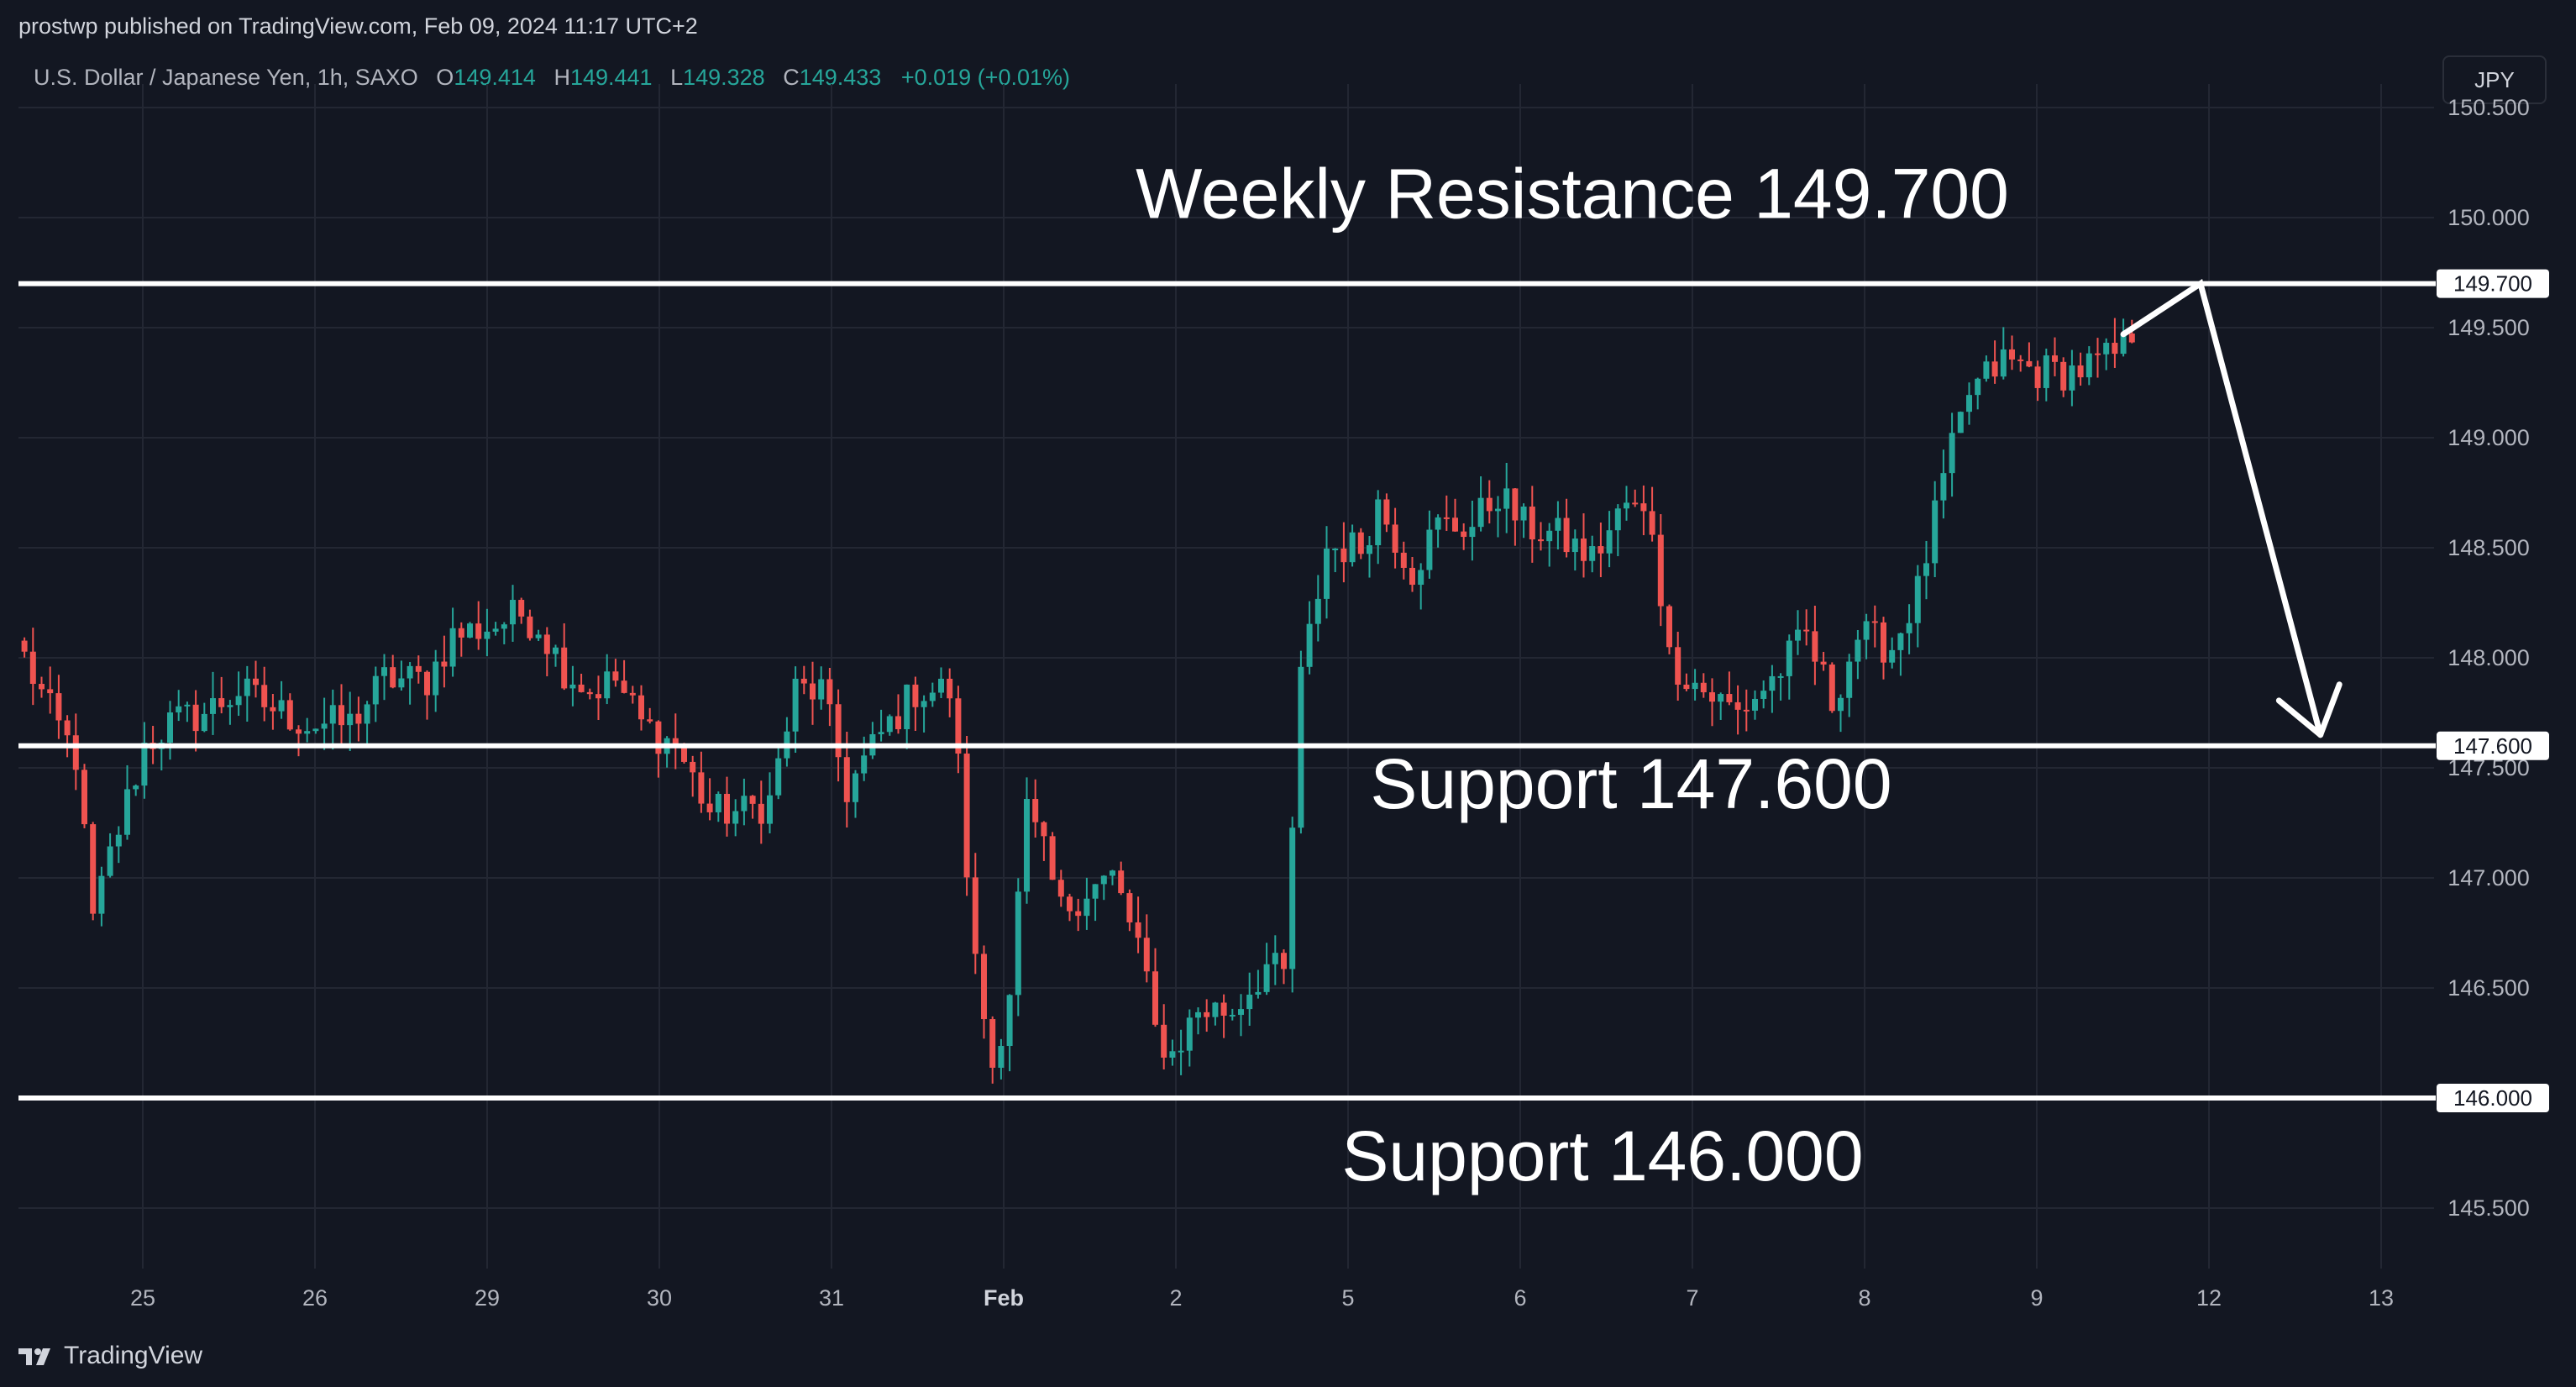 The width and height of the screenshot is (2576, 1387). What do you see at coordinates (2494, 79) in the screenshot?
I see `currency-button: JPY` at bounding box center [2494, 79].